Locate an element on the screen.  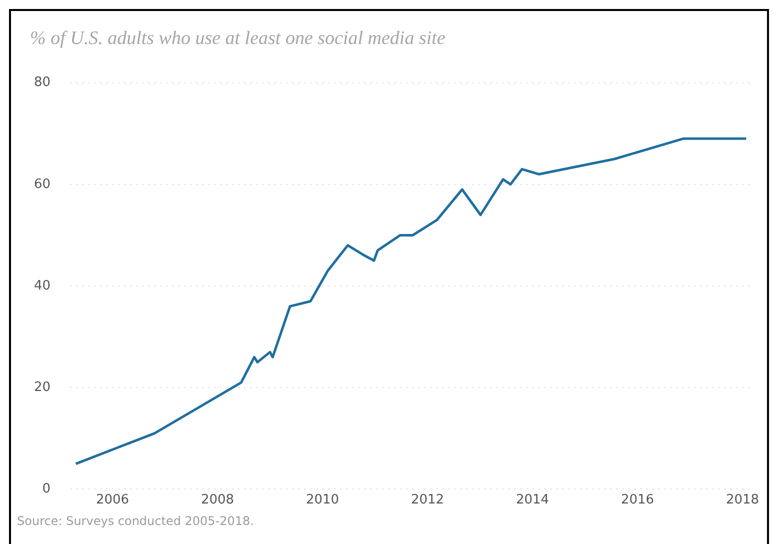
x-tick-label: 2018 is located at coordinates (743, 500).